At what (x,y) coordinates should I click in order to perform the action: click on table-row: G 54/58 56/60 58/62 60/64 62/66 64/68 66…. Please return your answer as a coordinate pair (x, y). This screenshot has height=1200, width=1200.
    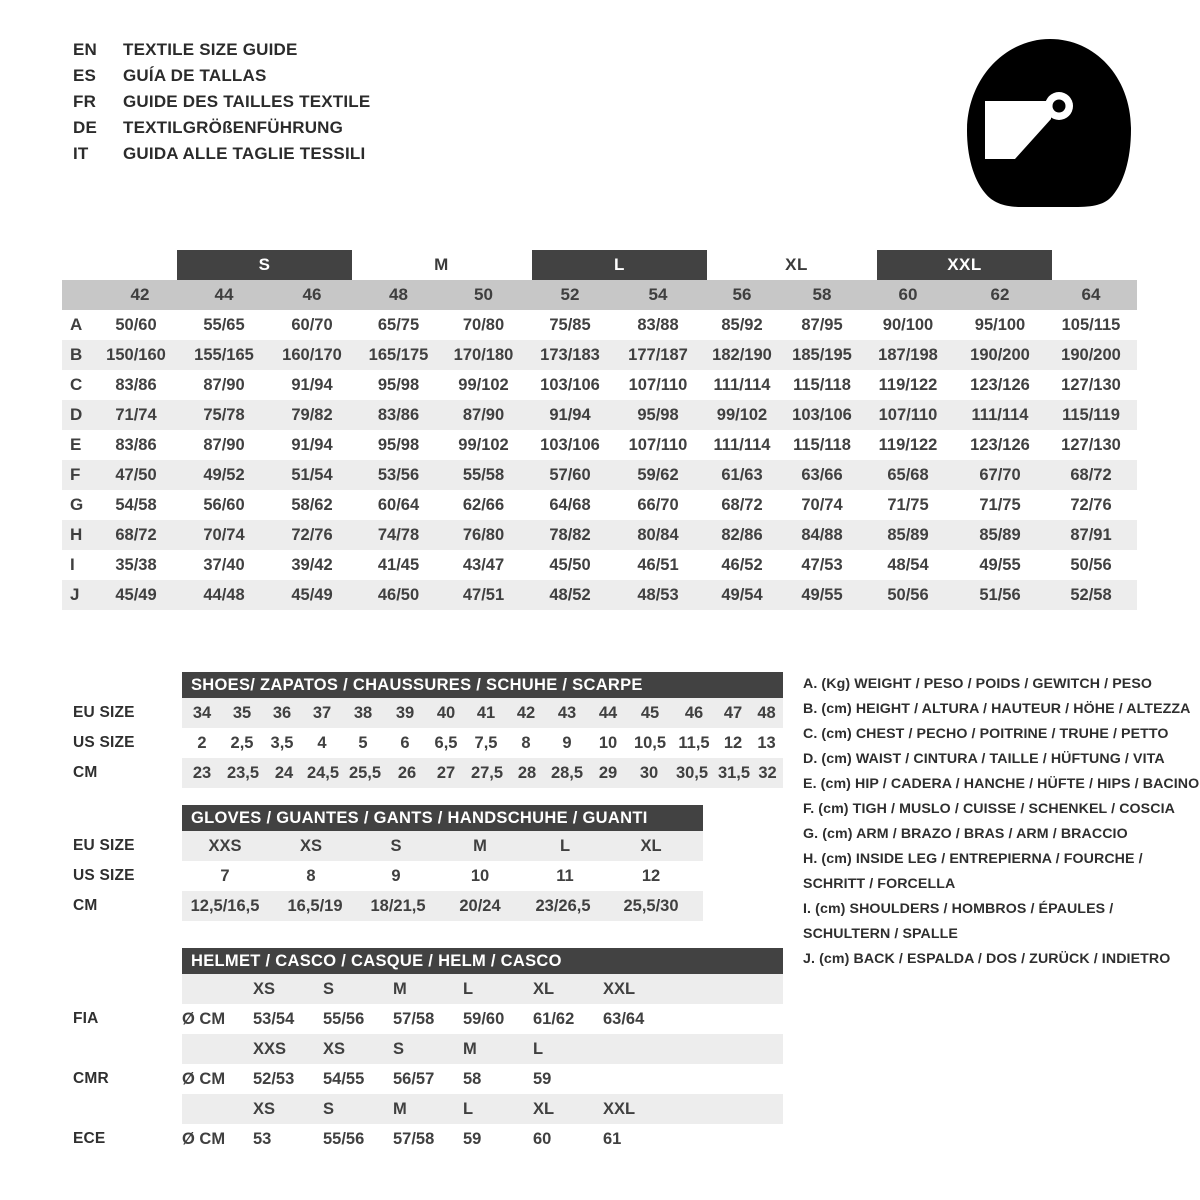
    Looking at the image, I should click on (599, 505).